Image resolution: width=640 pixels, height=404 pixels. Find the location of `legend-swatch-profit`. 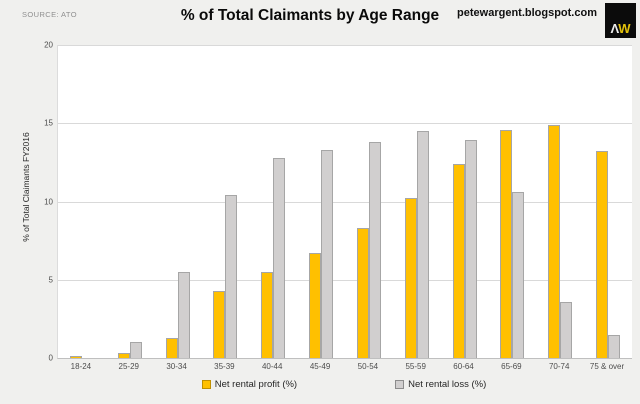

legend-swatch-profit is located at coordinates (206, 384).